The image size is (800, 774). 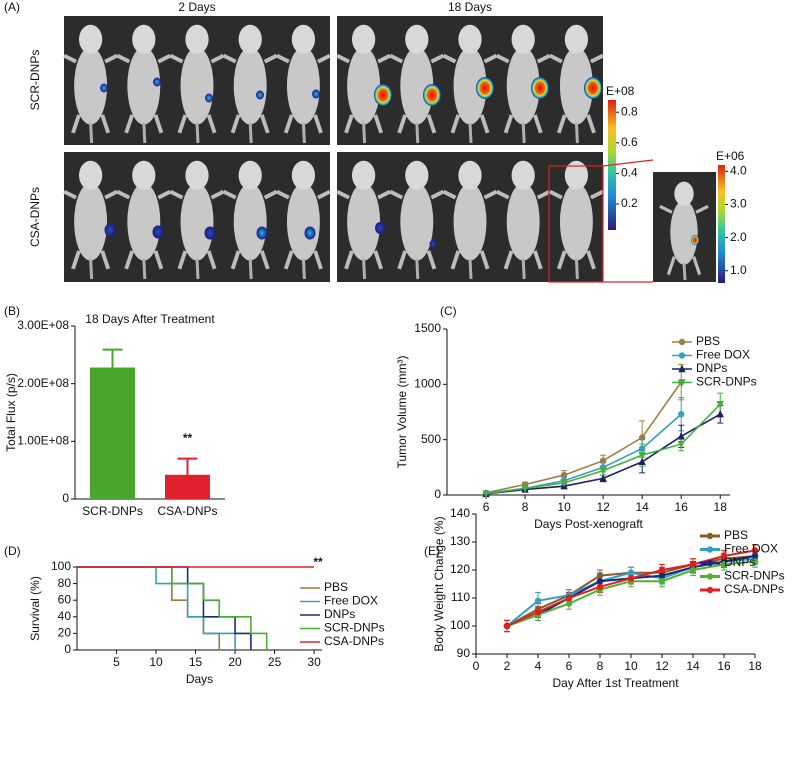 I want to click on y-tick-label: 1500, so click(x=427, y=328).